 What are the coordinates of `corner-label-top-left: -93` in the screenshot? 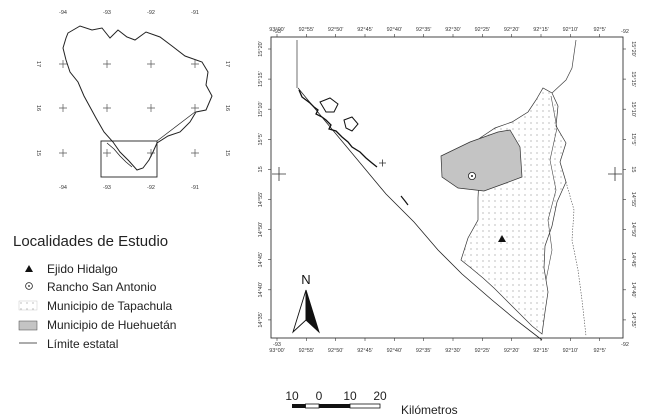 It's located at (277, 32).